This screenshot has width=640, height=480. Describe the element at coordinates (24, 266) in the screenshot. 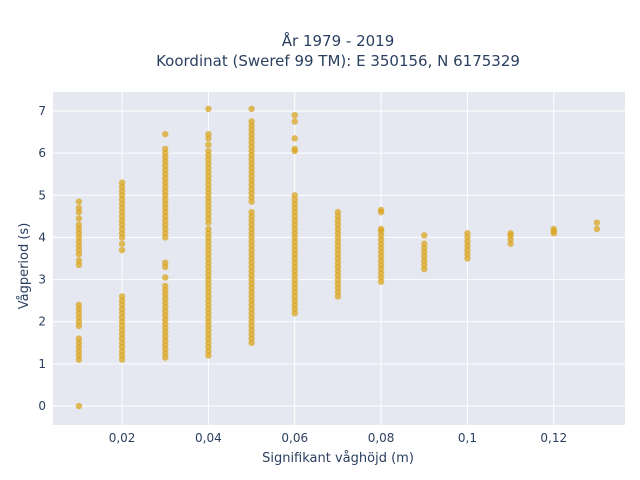

I see `y-axis-label: Vågperiod (s)` at that location.